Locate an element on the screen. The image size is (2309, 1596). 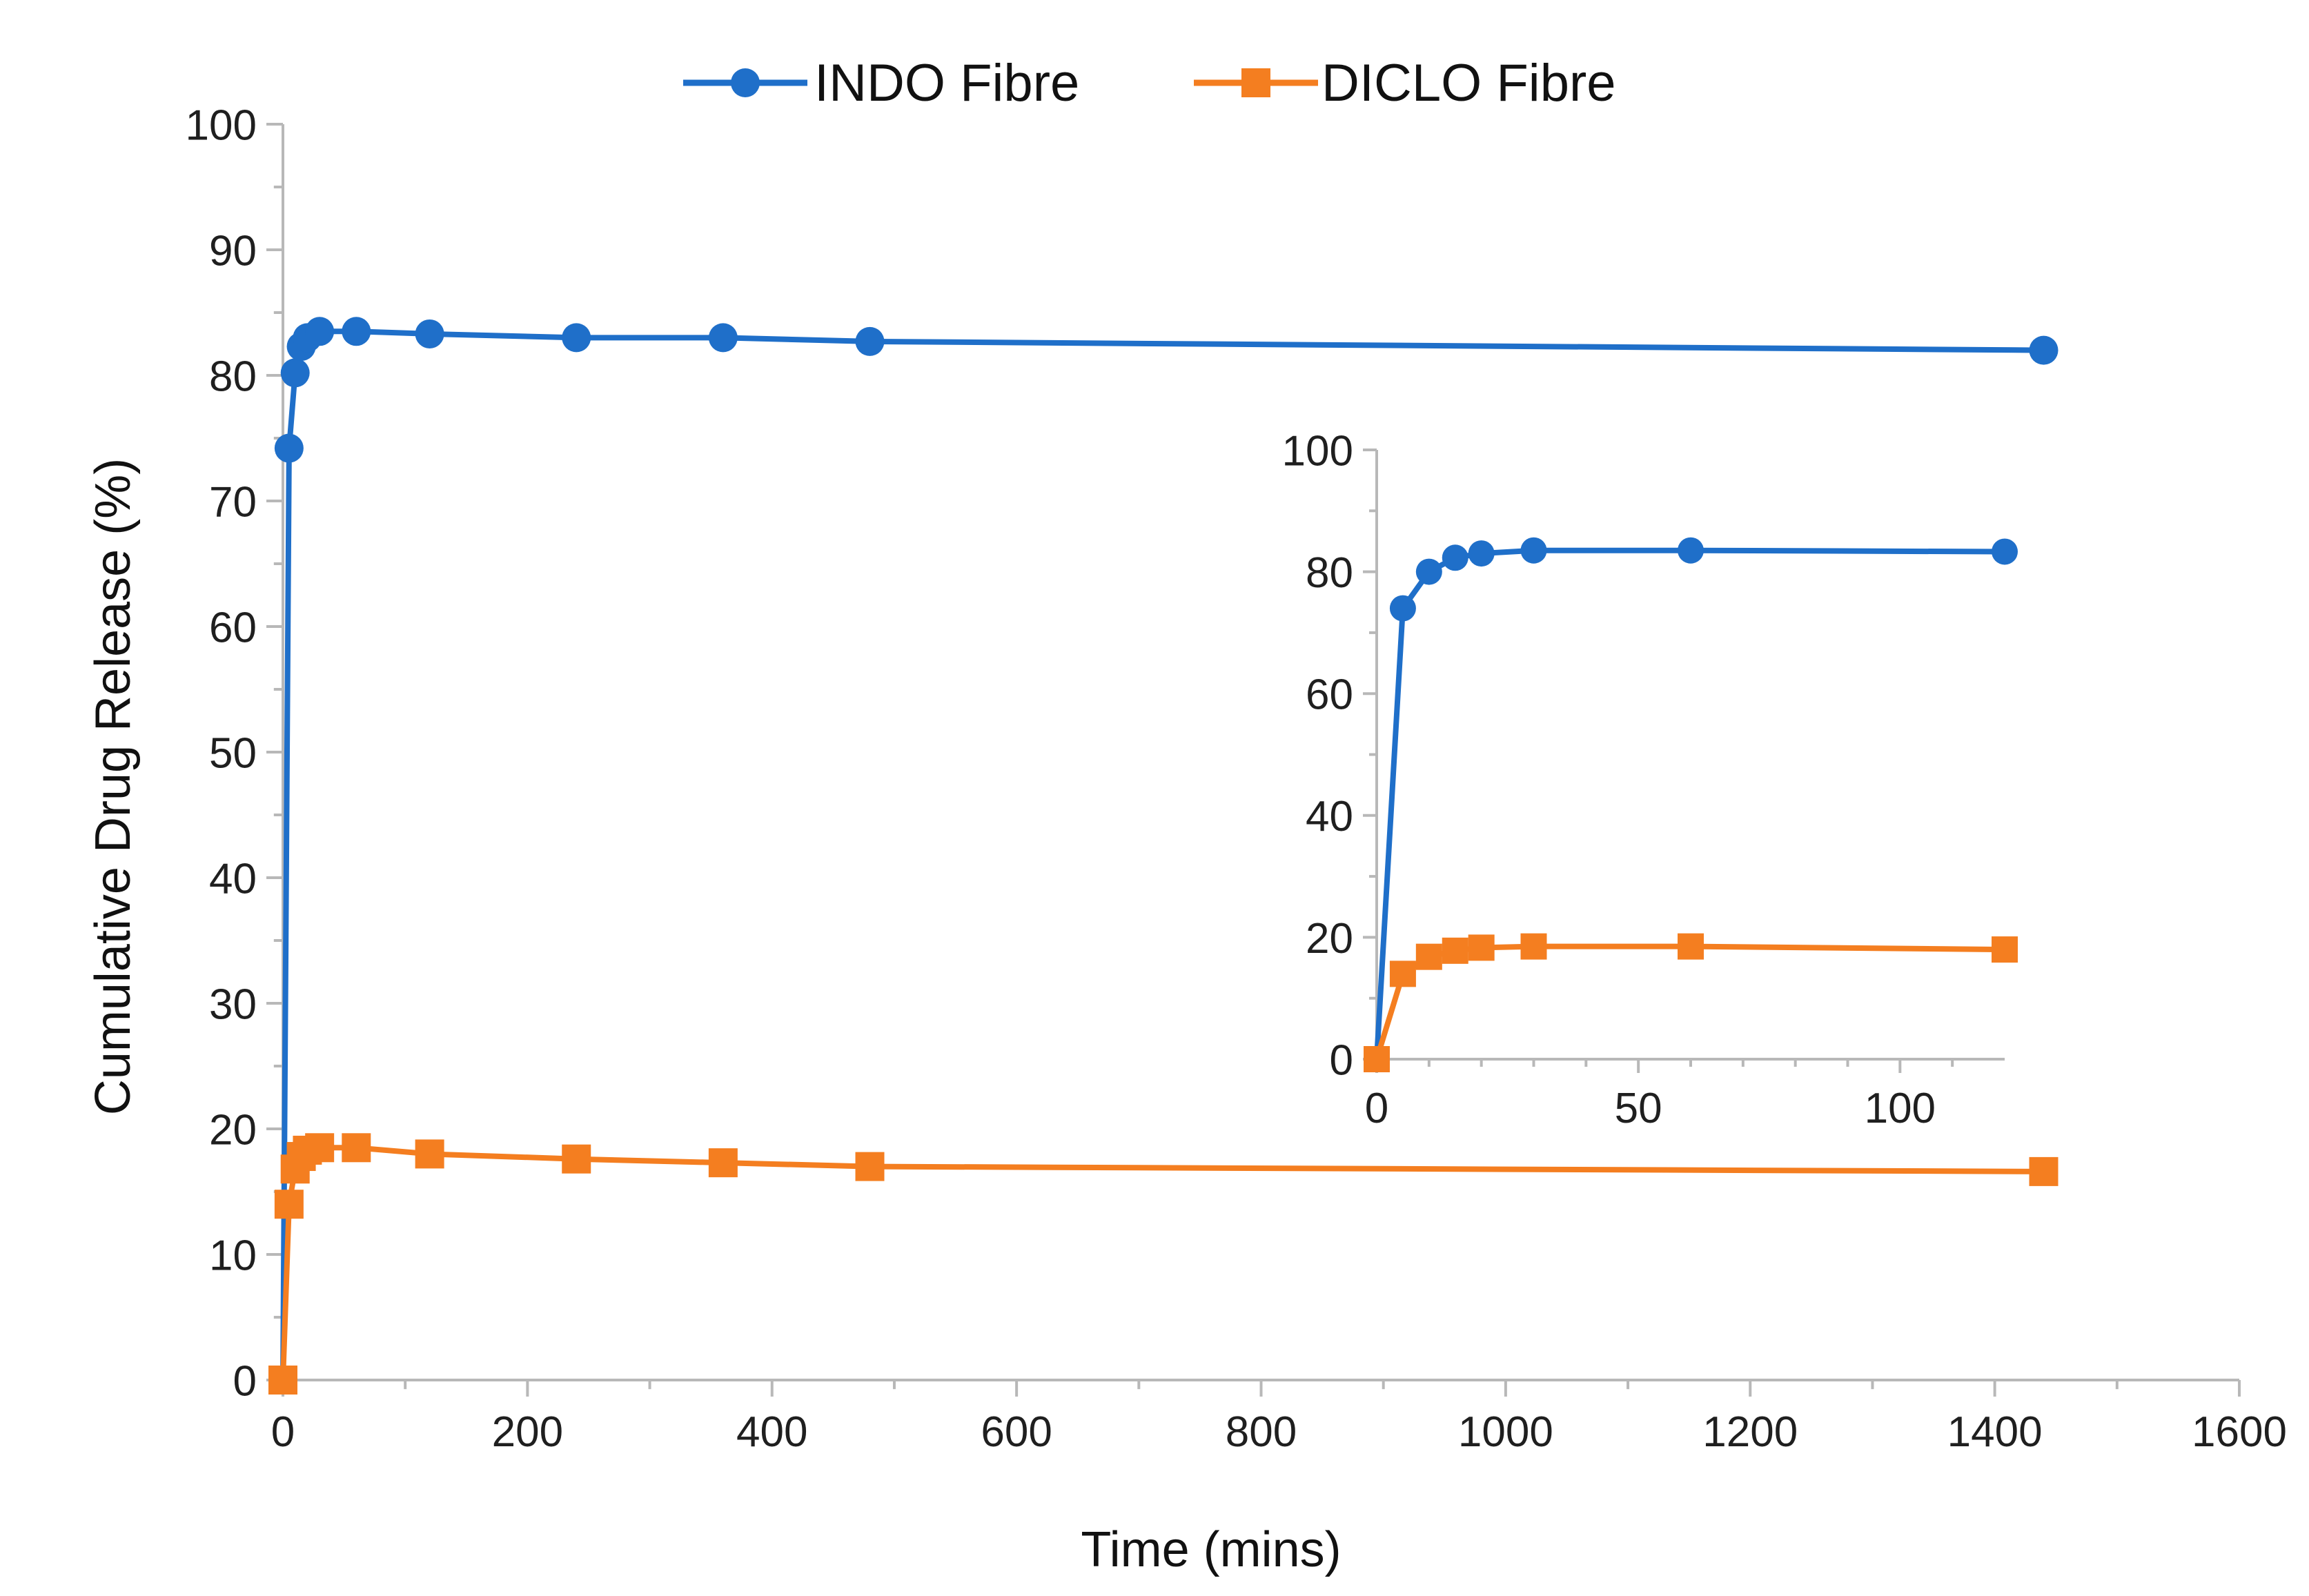
main-x-tick-label: 600 is located at coordinates (1016, 1432).